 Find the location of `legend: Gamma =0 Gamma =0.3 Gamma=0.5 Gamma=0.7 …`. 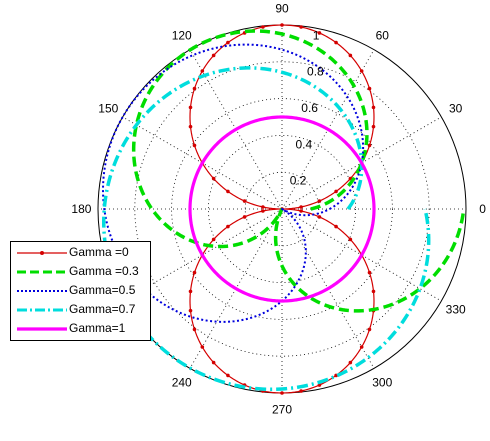

legend: Gamma =0 Gamma =0.3 Gamma=0.5 Gamma=0.7 … is located at coordinates (80, 291).